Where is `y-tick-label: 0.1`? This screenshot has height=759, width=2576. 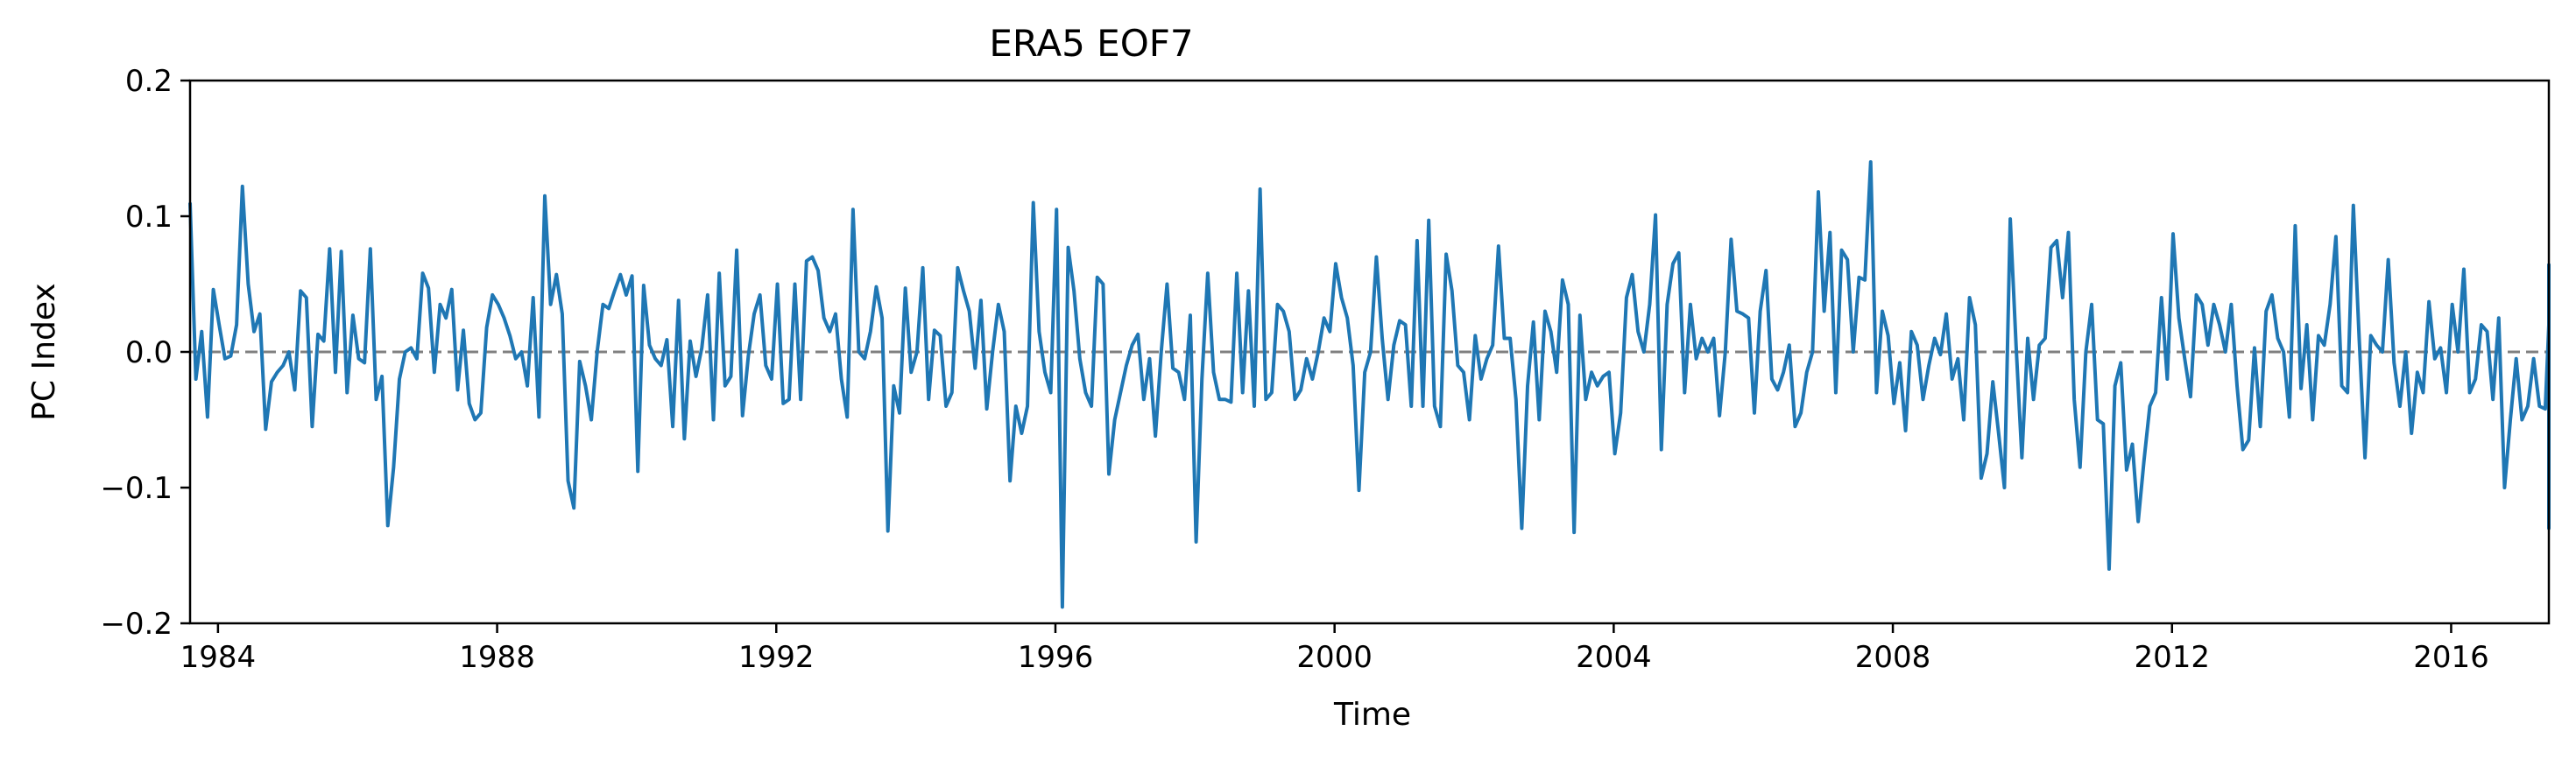
y-tick-label: 0.1 is located at coordinates (149, 217).